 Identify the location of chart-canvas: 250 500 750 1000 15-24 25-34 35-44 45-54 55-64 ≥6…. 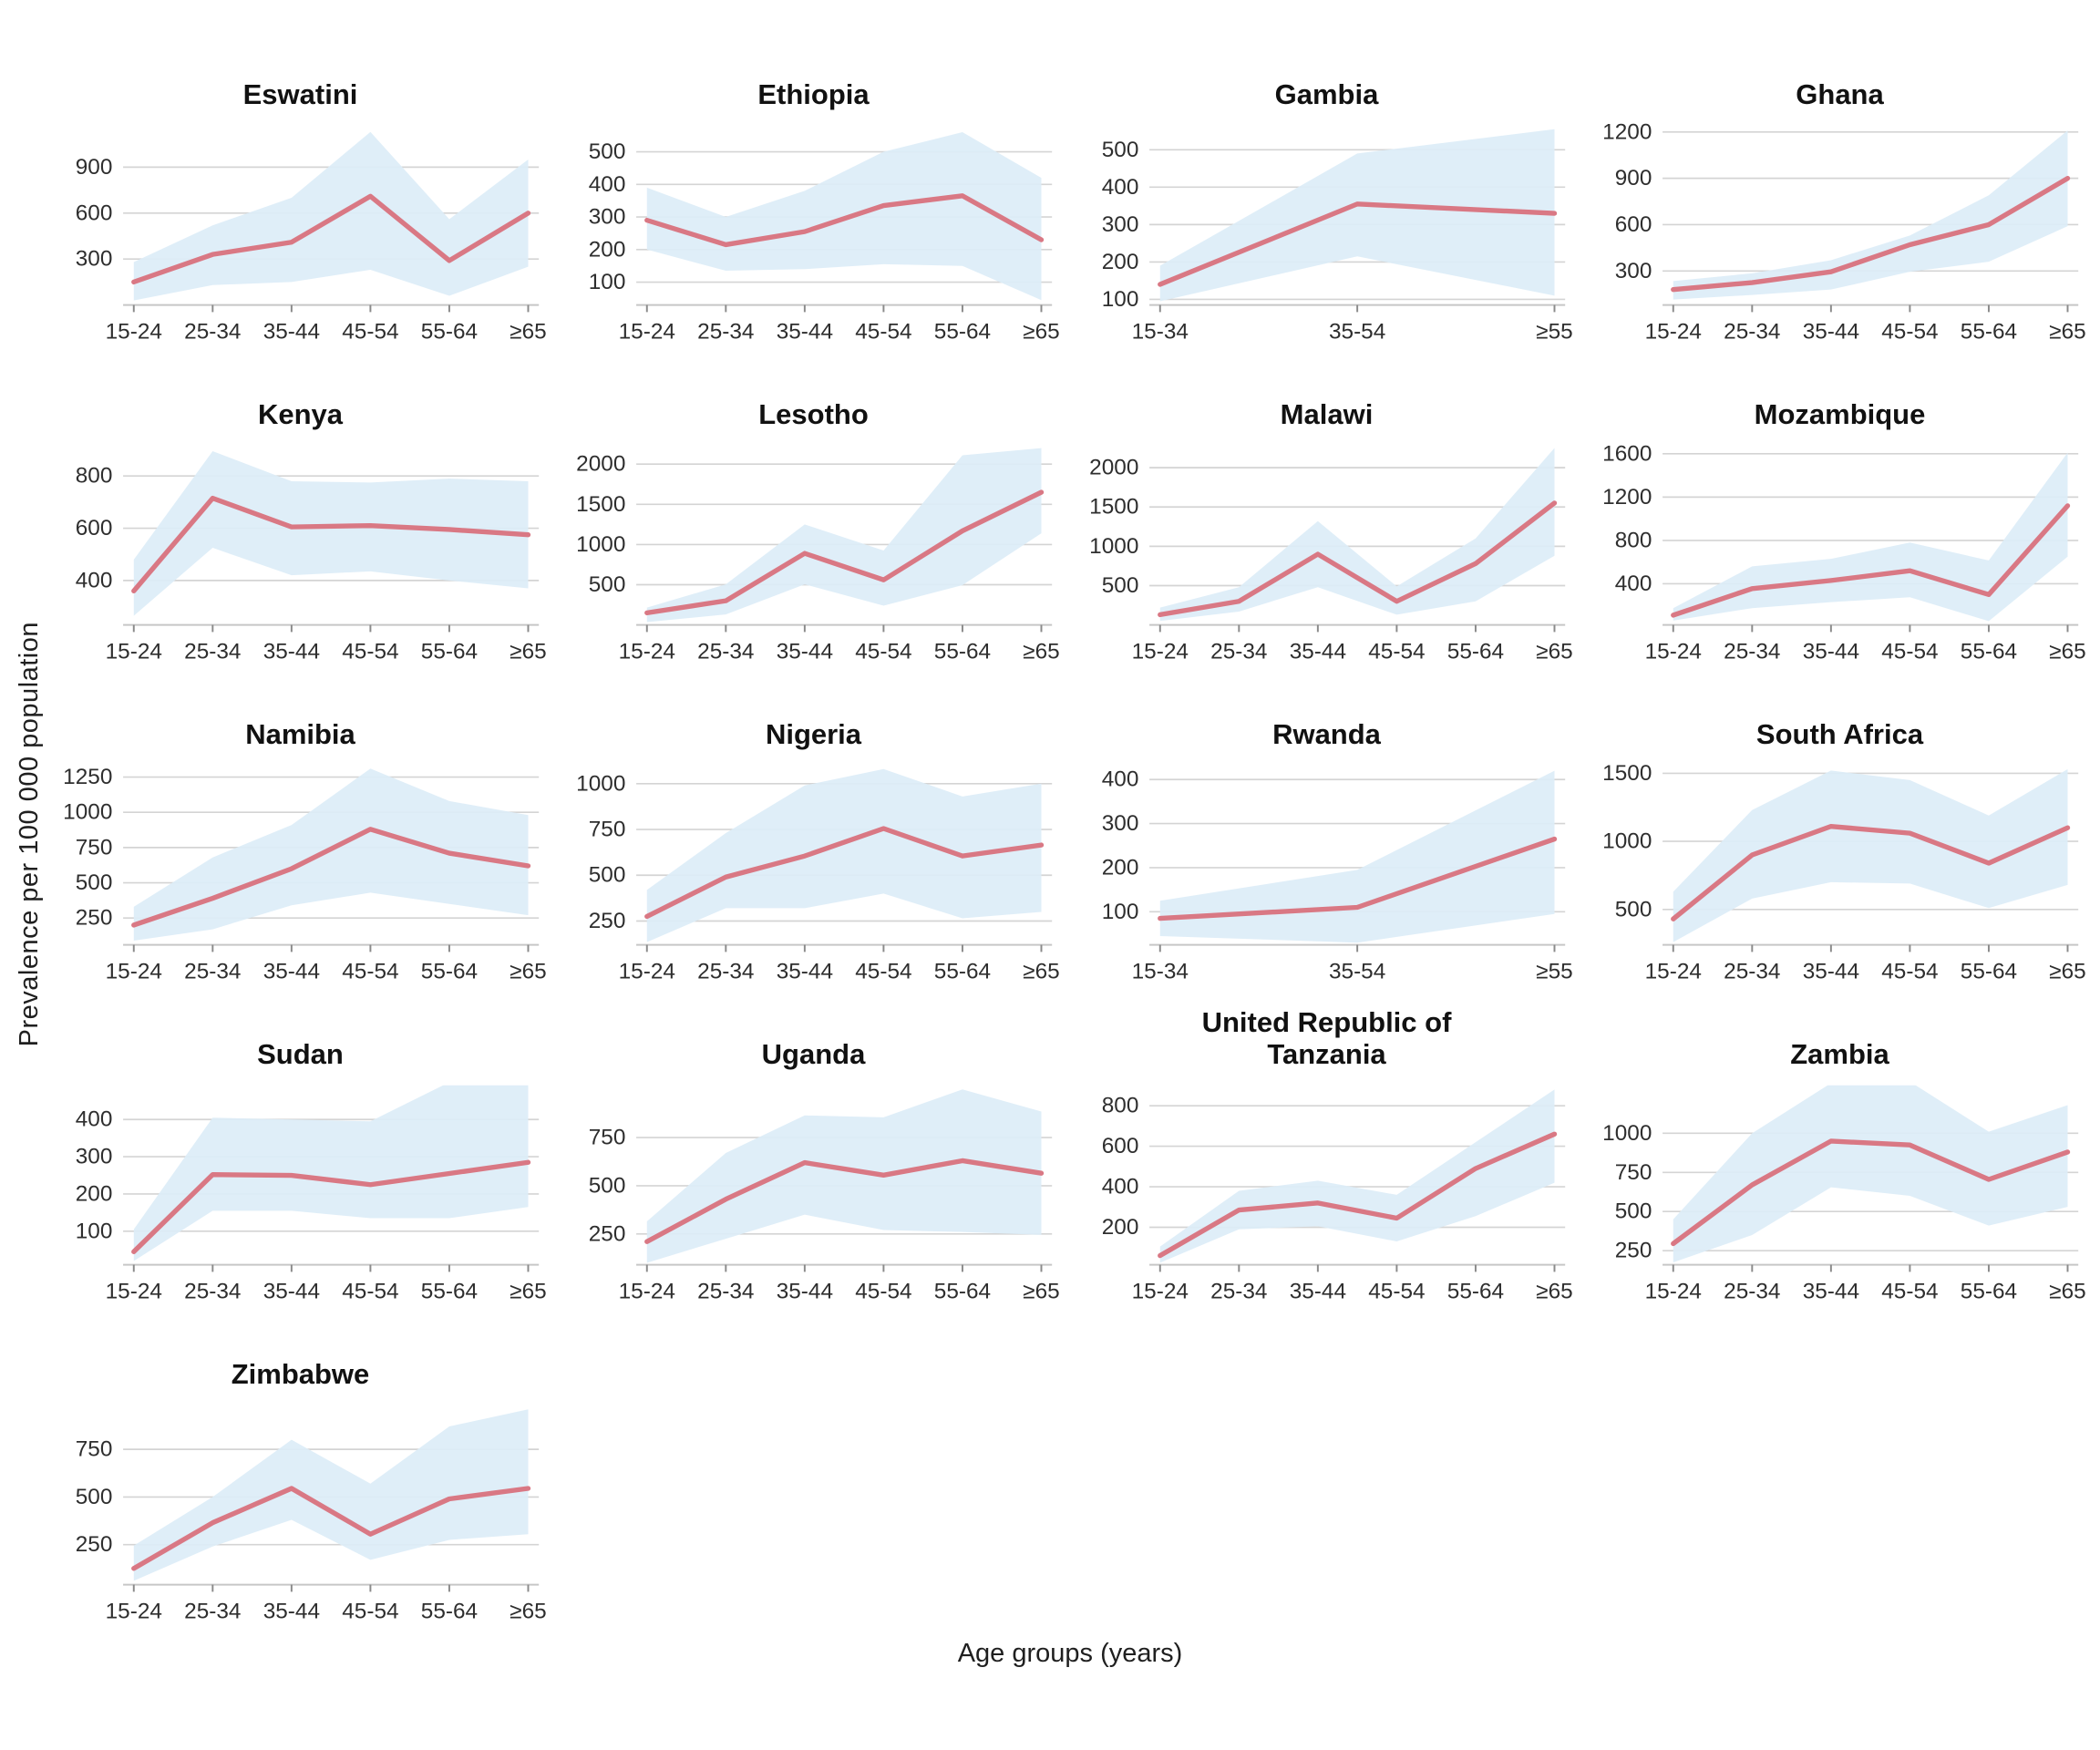
(817, 875).